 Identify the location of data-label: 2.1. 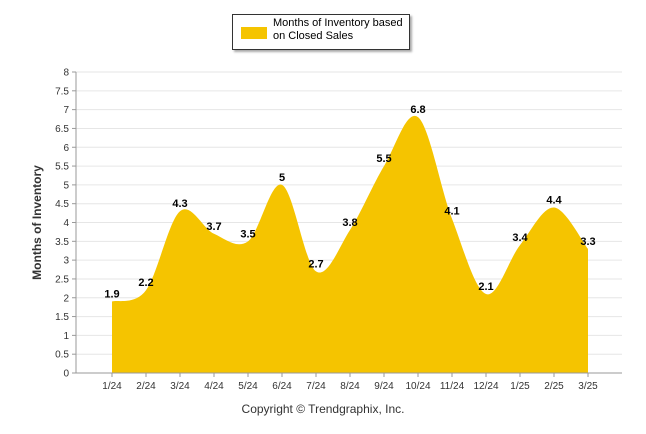
(485, 287).